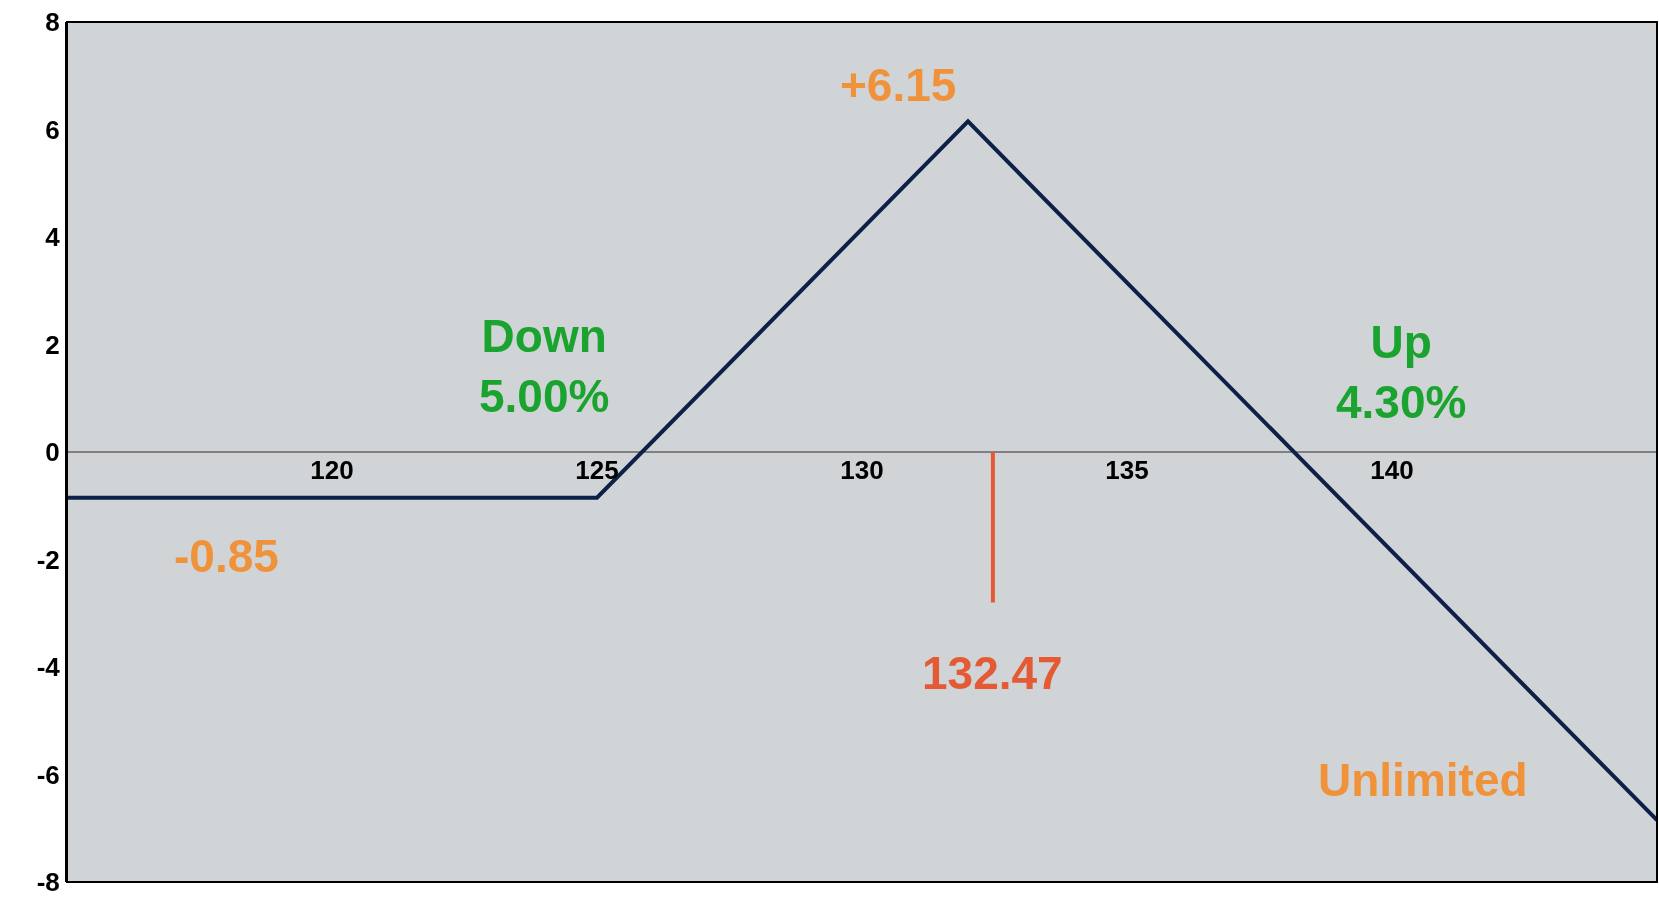 This screenshot has height=908, width=1659. What do you see at coordinates (1127, 470) in the screenshot?
I see `x-tick-label: 135` at bounding box center [1127, 470].